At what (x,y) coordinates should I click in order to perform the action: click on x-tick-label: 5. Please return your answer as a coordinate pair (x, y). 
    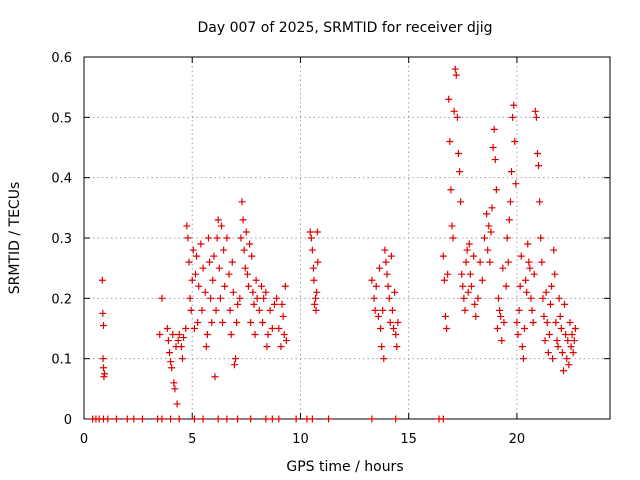
    Looking at the image, I should click on (192, 439).